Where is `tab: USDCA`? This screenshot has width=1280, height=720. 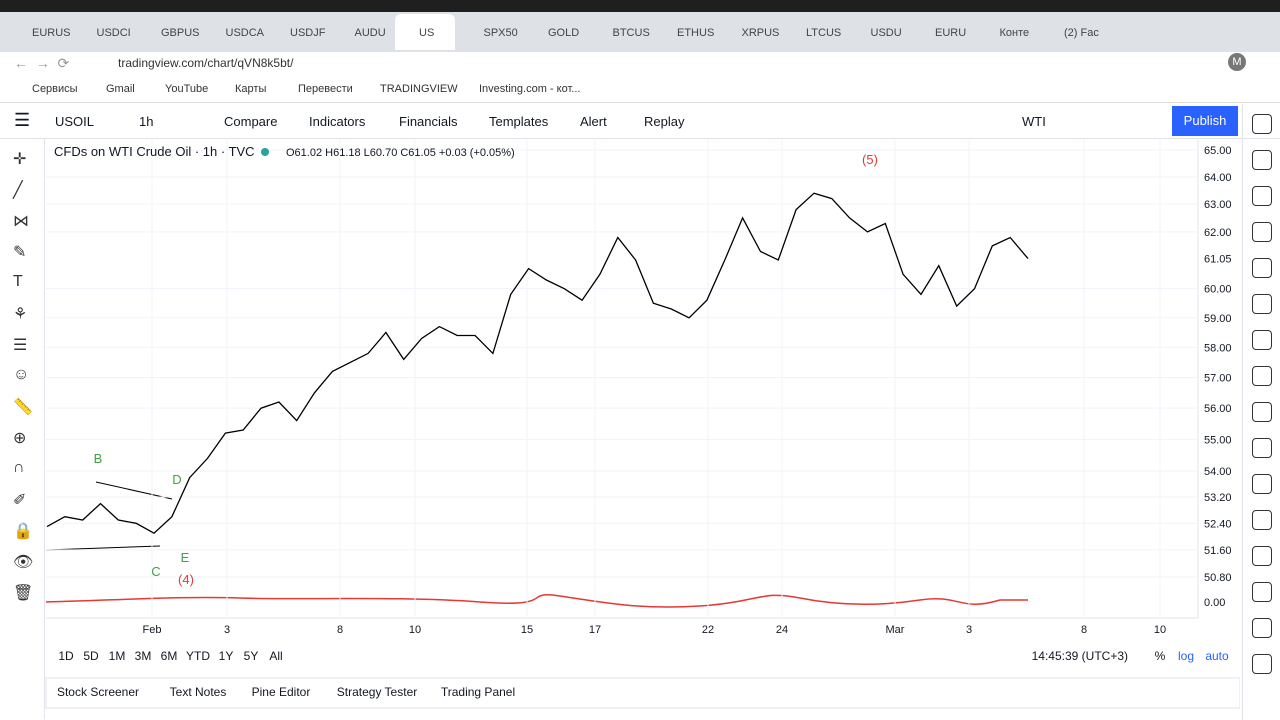
tab: USDCA is located at coordinates (245, 33).